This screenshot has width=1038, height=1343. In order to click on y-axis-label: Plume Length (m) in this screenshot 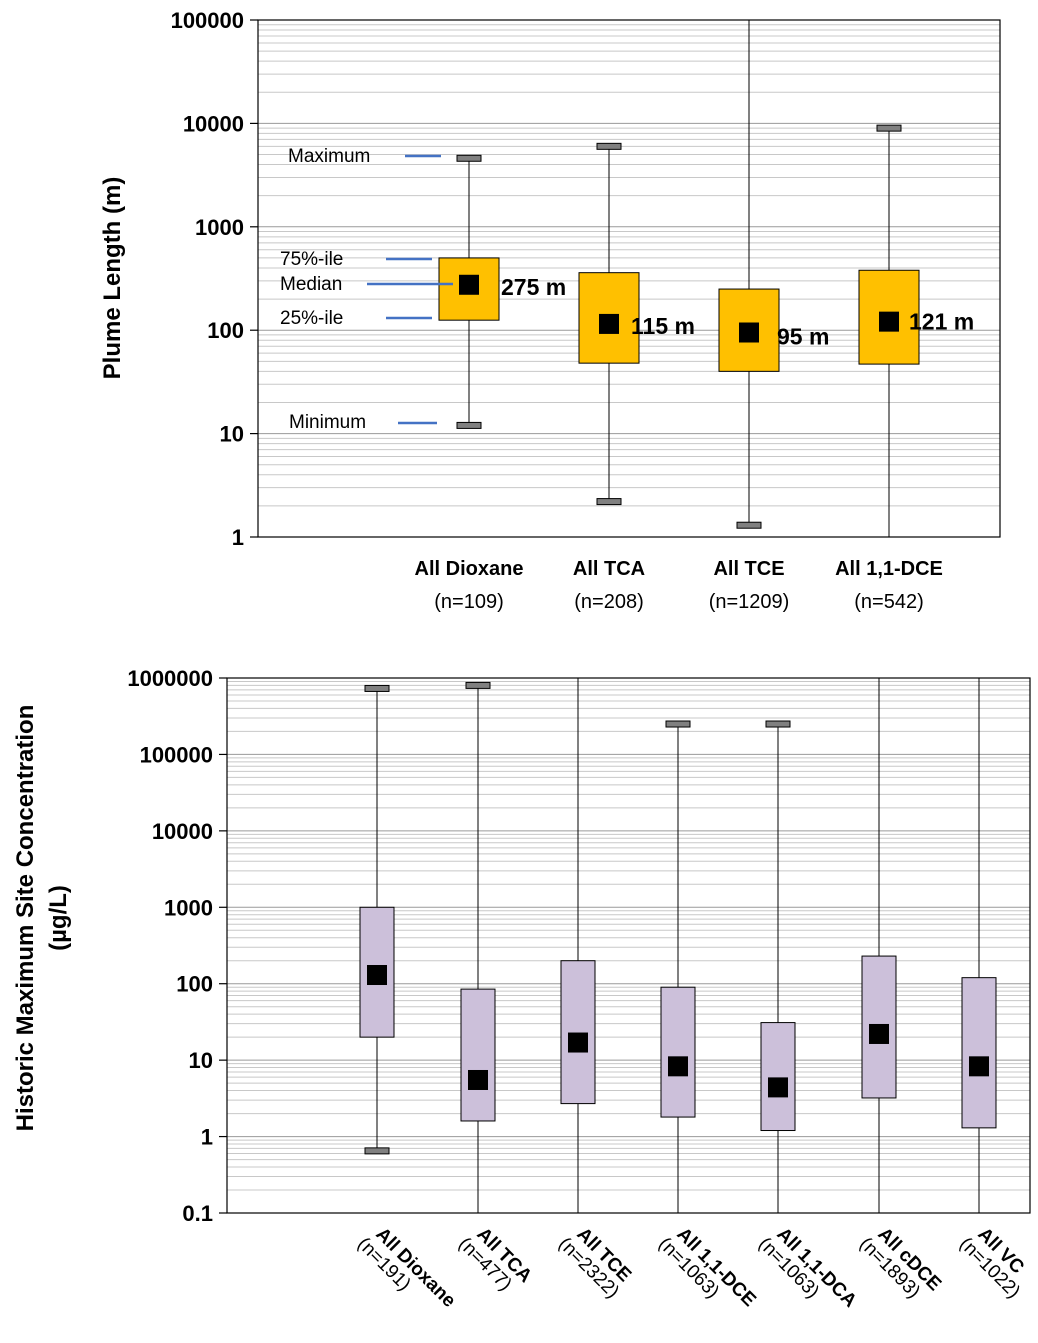, I will do `click(112, 278)`.